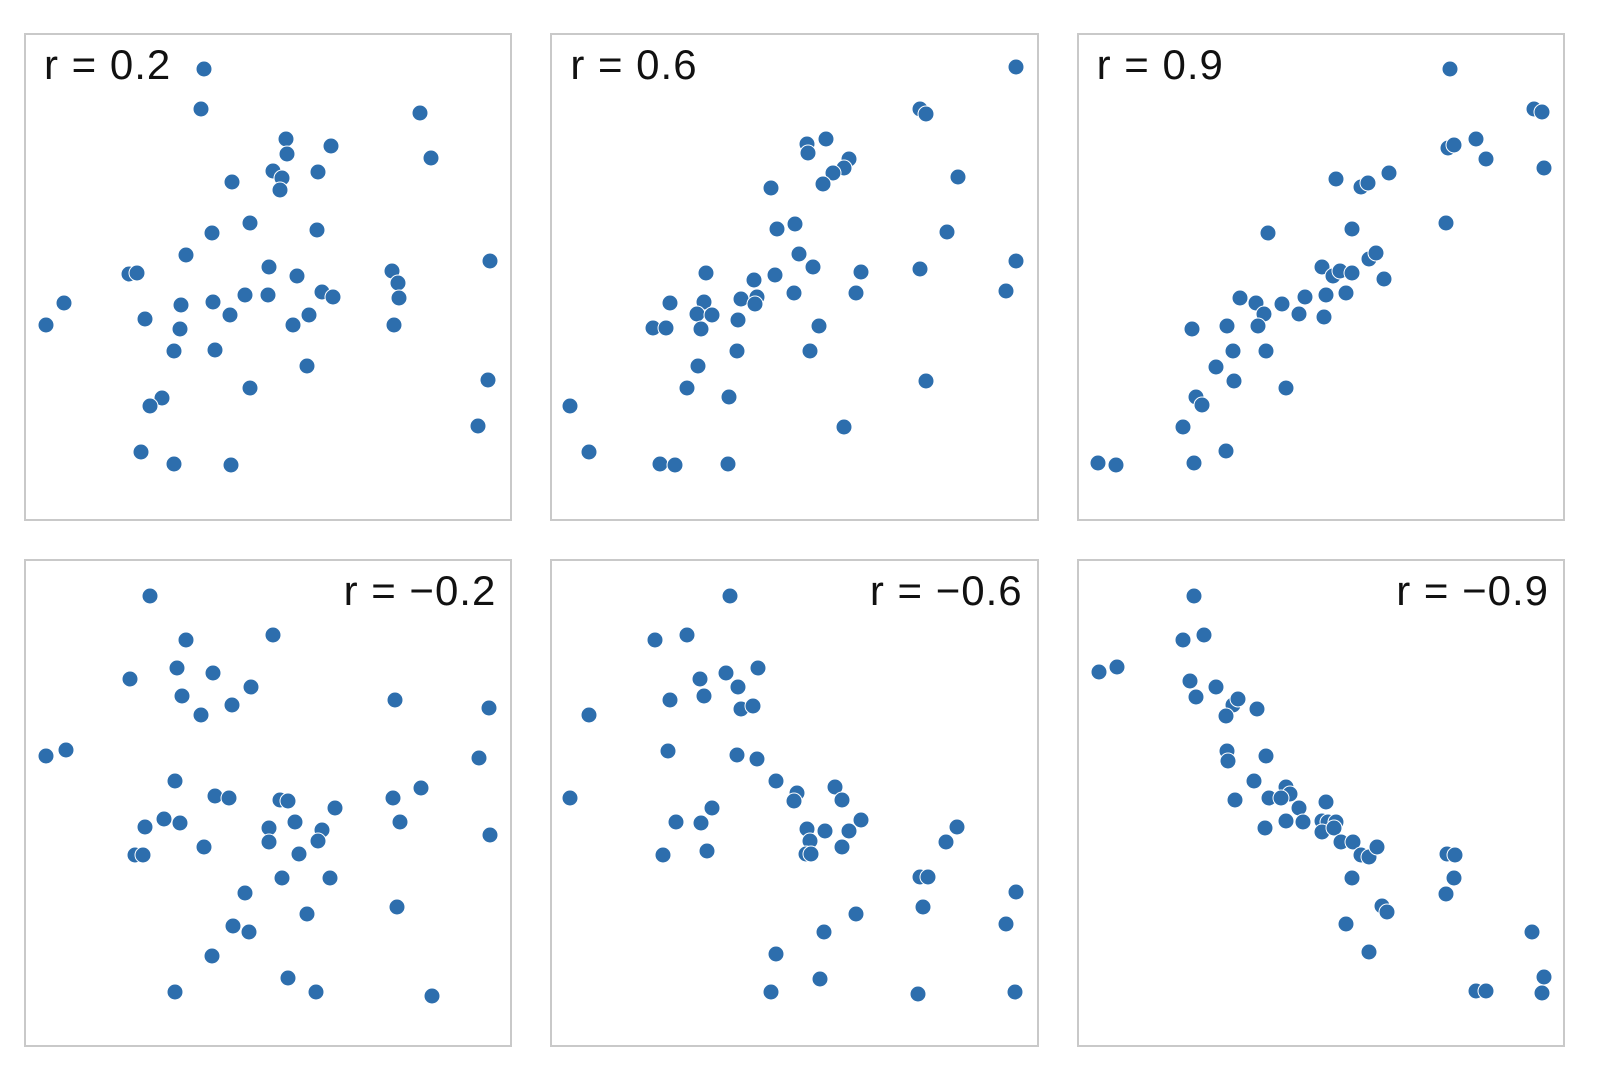 The width and height of the screenshot is (1608, 1080). I want to click on correlation-label: r = −0.9, so click(1472, 590).